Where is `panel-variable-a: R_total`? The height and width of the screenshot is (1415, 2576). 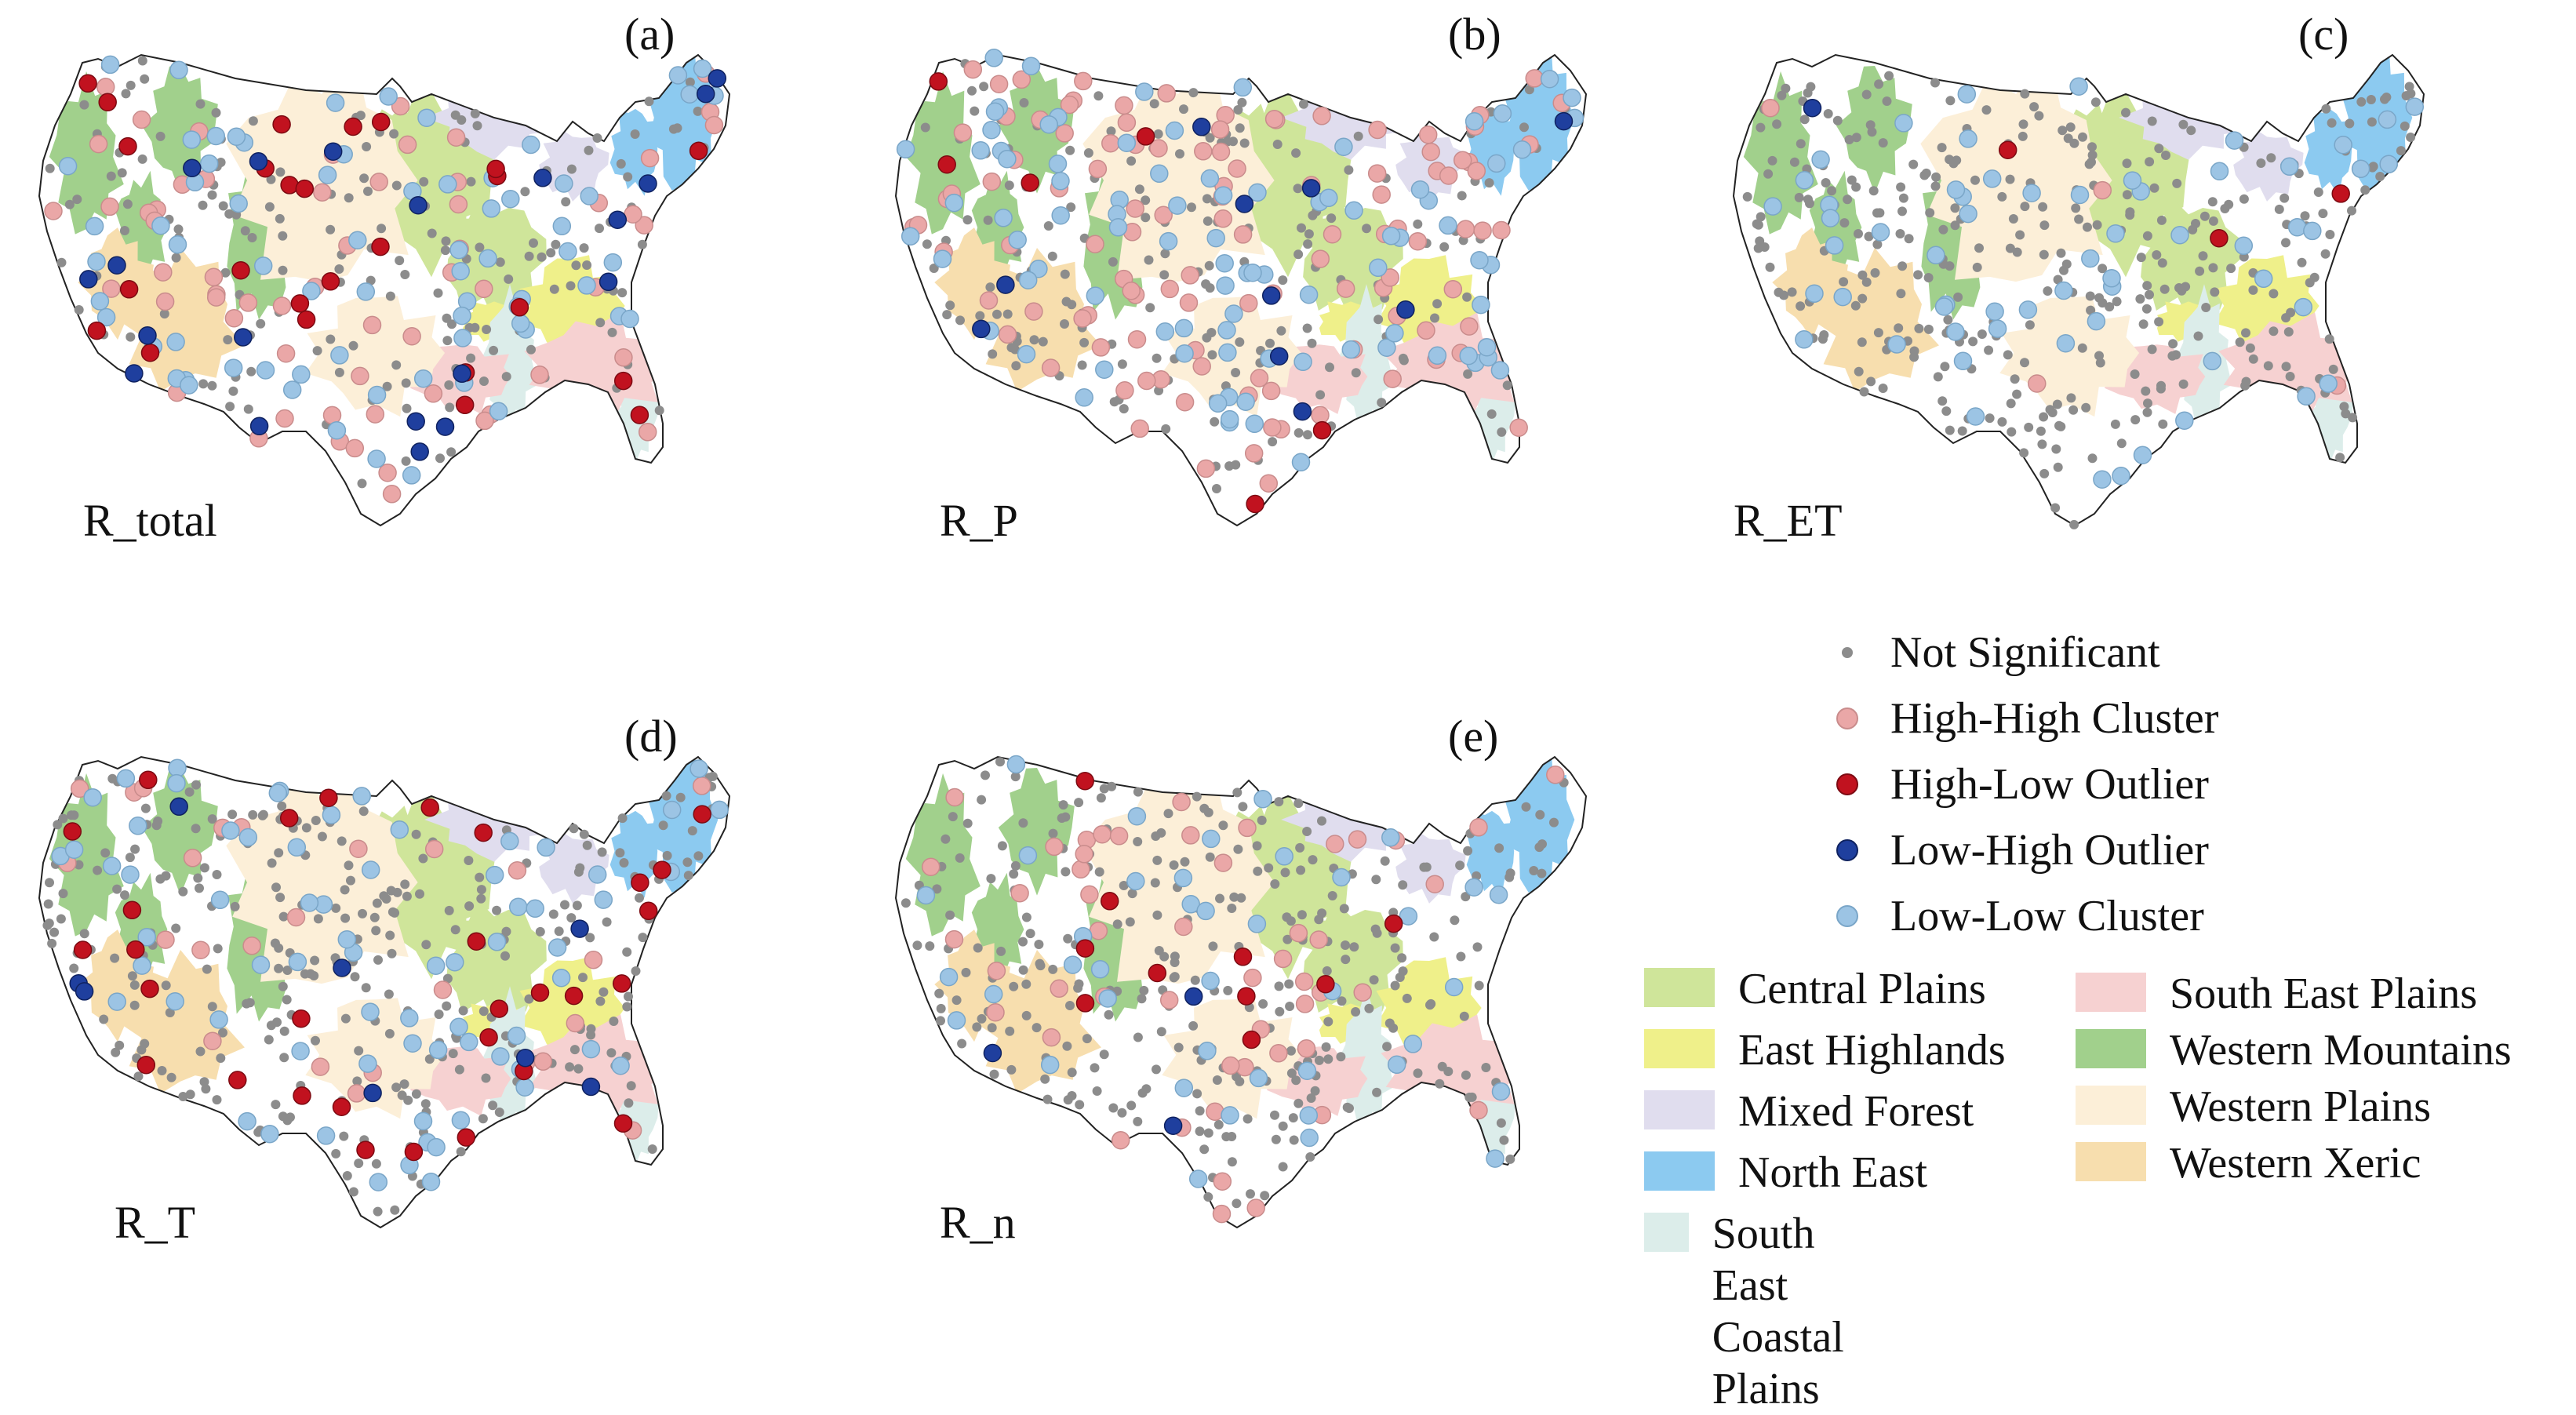
panel-variable-a: R_total is located at coordinates (150, 520).